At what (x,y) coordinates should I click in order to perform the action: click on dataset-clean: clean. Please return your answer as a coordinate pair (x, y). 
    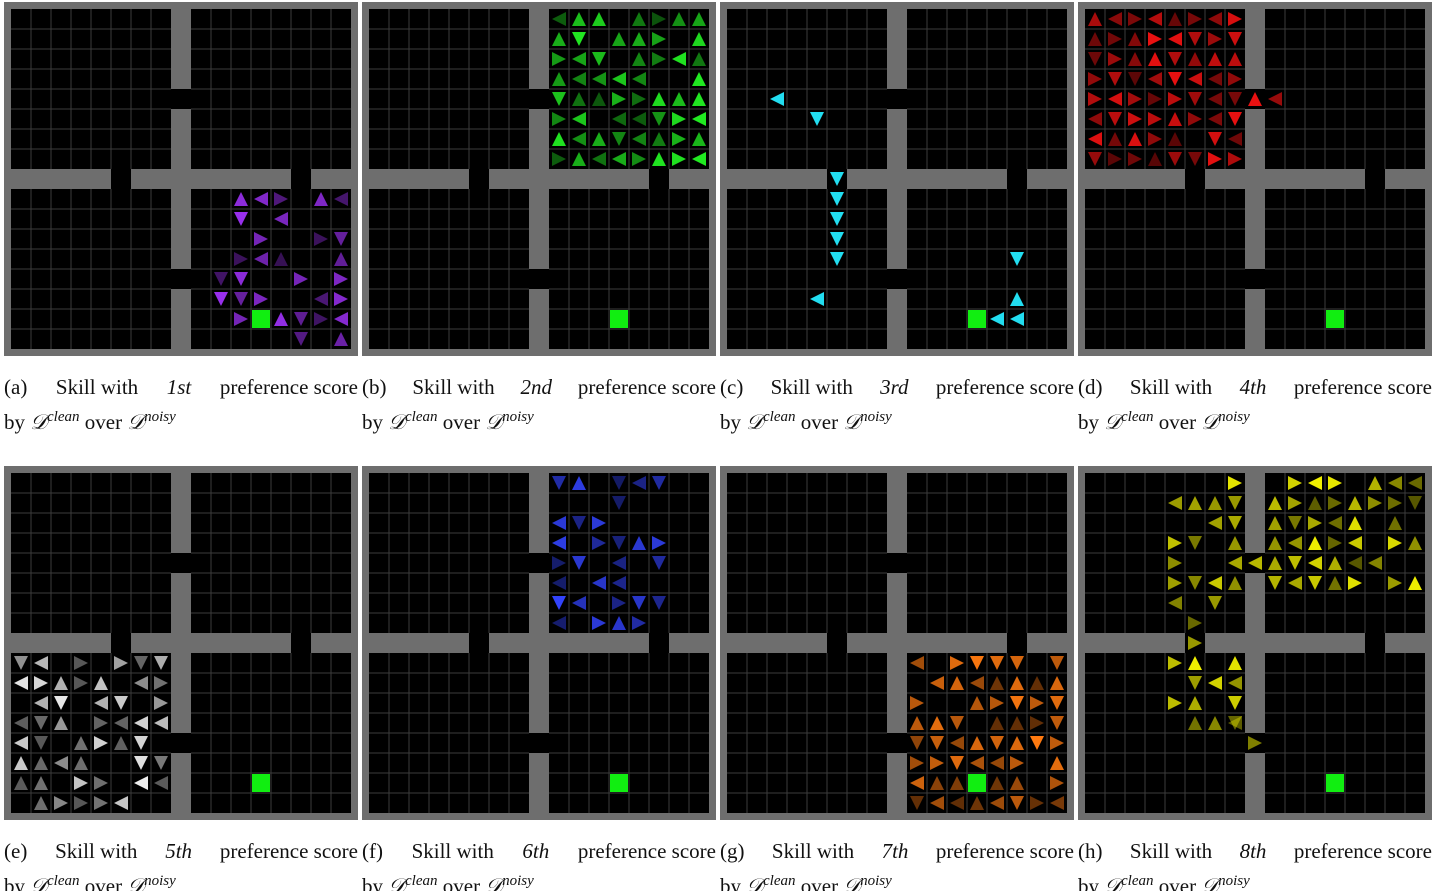
    Looking at the image, I should click on (63, 881).